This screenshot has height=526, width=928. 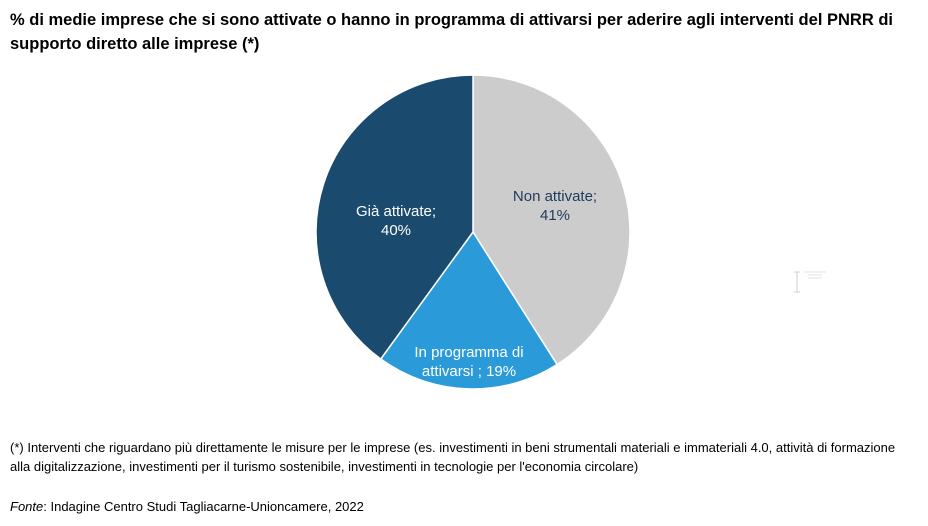 I want to click on slice-non-attivate-label: Non attivate; 41%, so click(x=555, y=206).